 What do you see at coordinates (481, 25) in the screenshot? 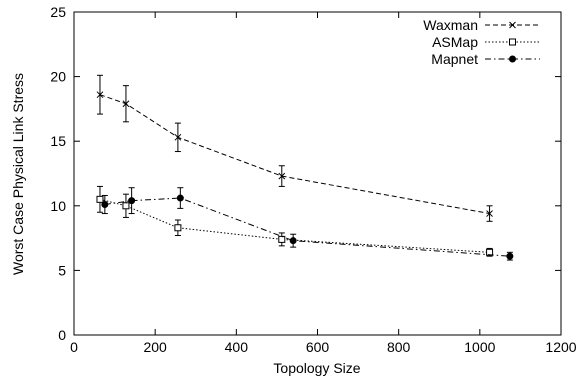
I see `legend-item-waxman: Waxman` at bounding box center [481, 25].